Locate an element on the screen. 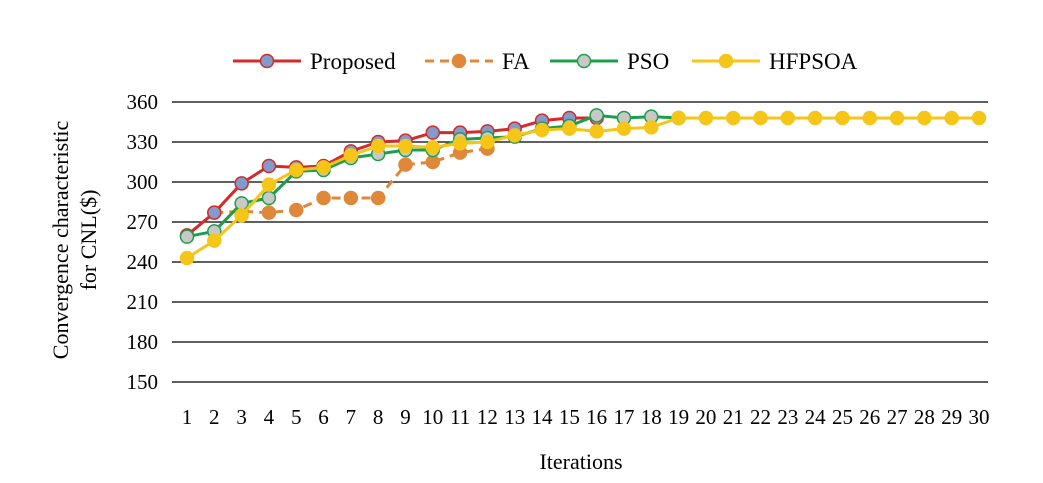 This screenshot has height=483, width=1043. y-tick-labels: 150 180 210 240 270 300 330 360 is located at coordinates (143, 242).